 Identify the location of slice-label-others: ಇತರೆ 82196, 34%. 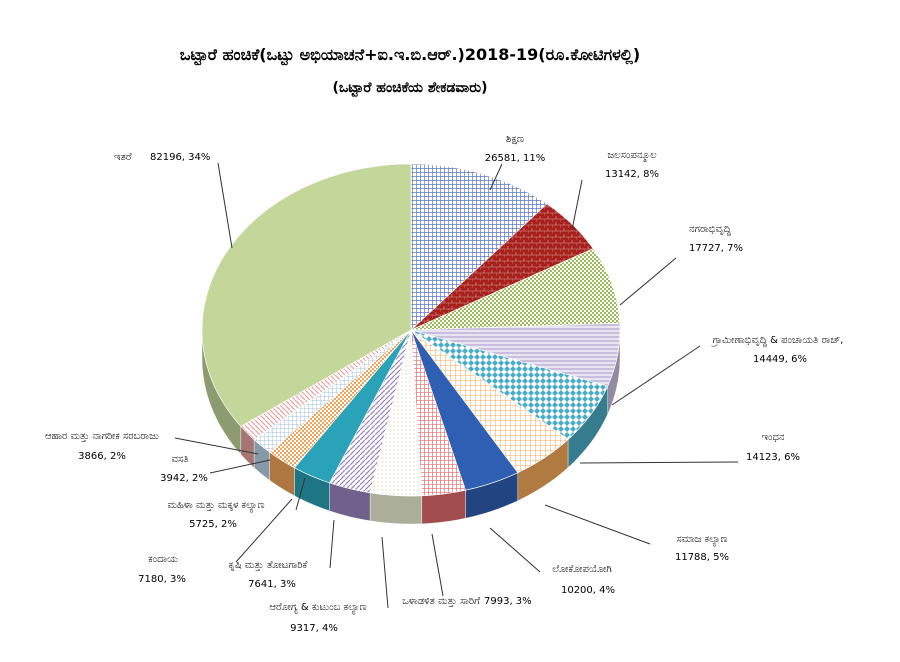
(162, 157).